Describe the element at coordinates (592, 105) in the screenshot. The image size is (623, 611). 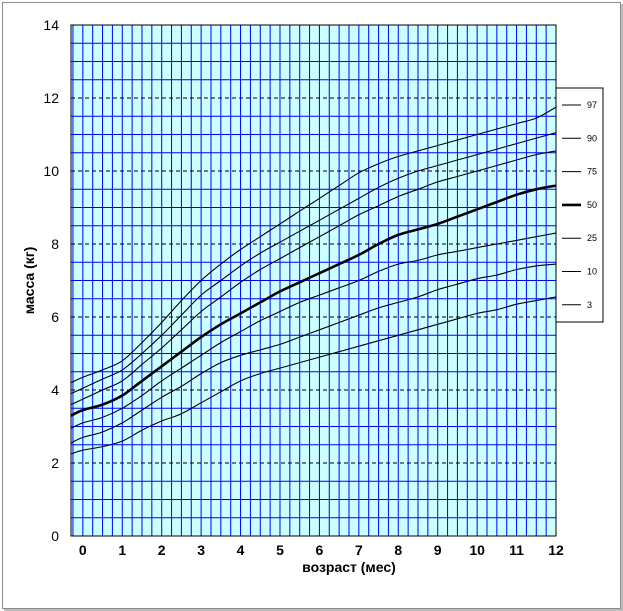
I see `legend-label: 97` at that location.